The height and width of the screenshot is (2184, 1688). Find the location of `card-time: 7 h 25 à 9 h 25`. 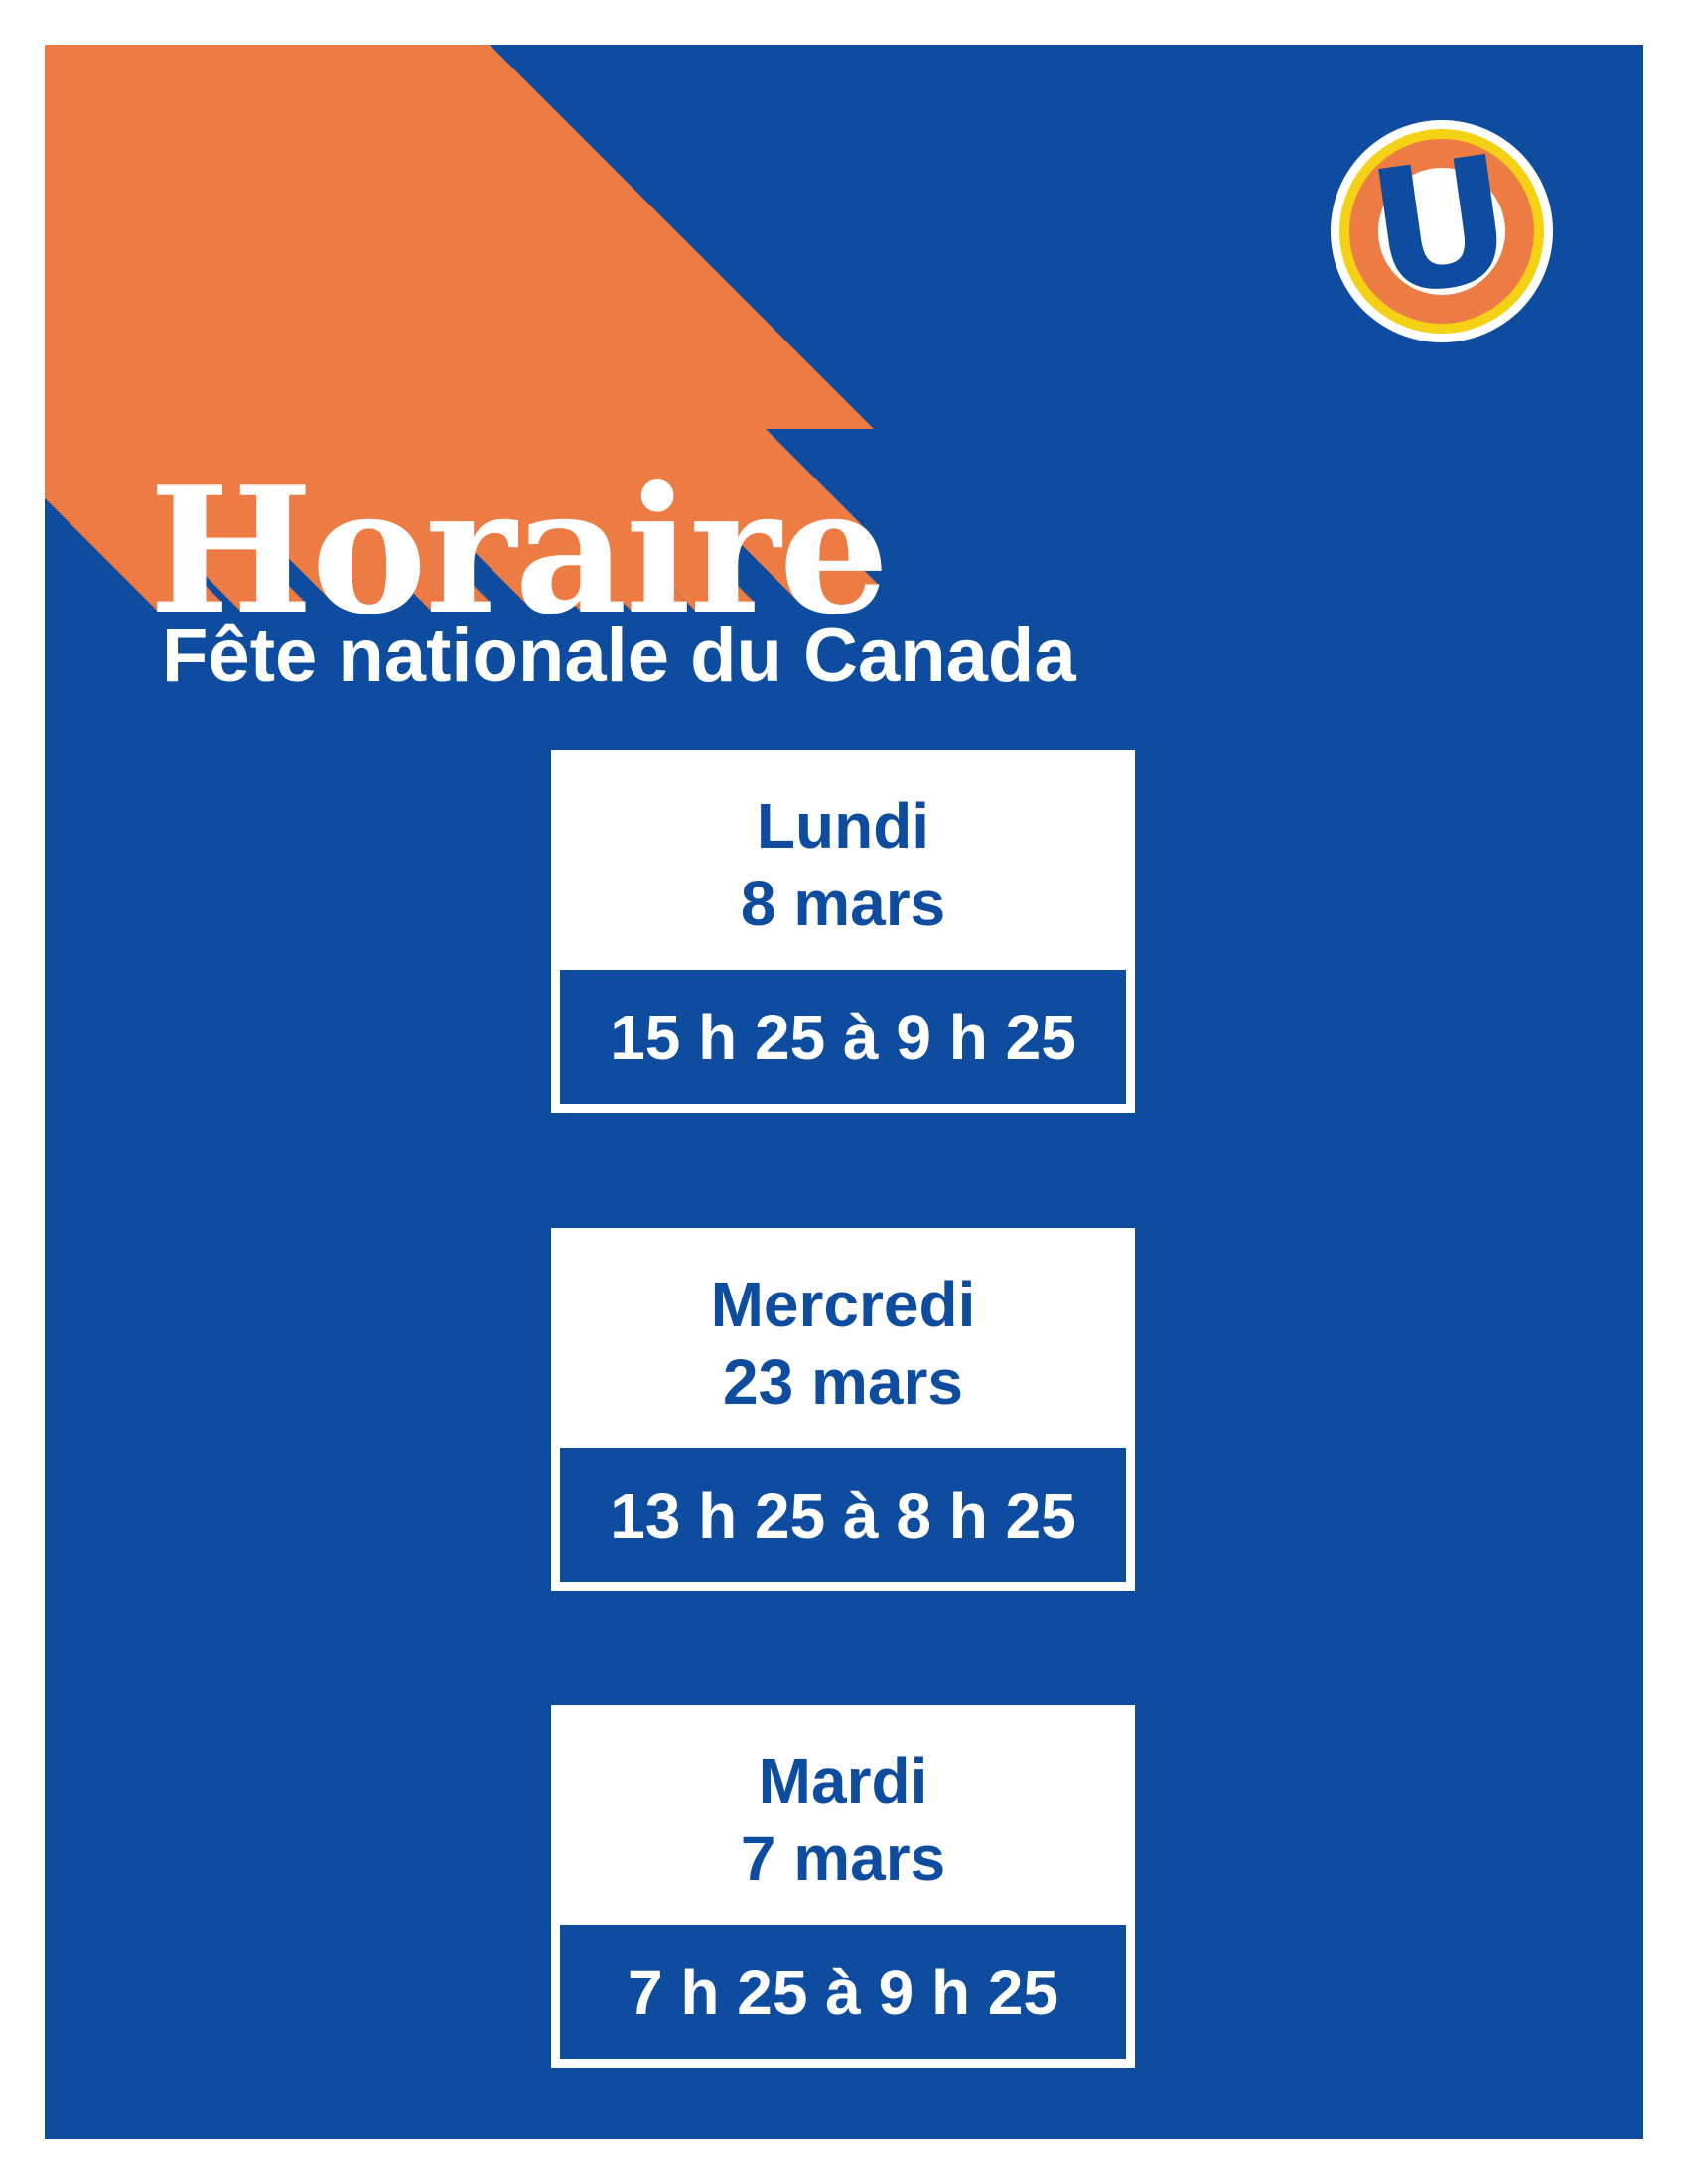

card-time: 7 h 25 à 9 h 25 is located at coordinates (843, 1992).